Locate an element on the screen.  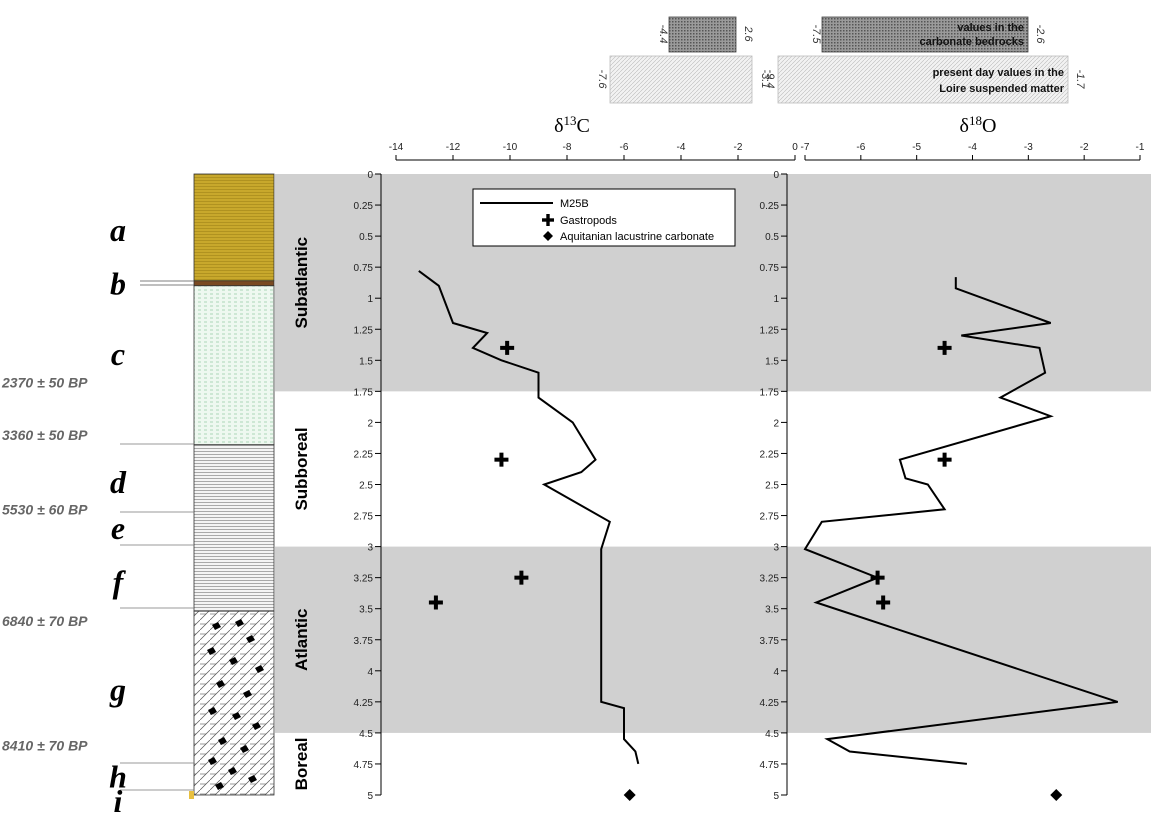
date-label: 3360 ± 50 BP is located at coordinates (45, 435).